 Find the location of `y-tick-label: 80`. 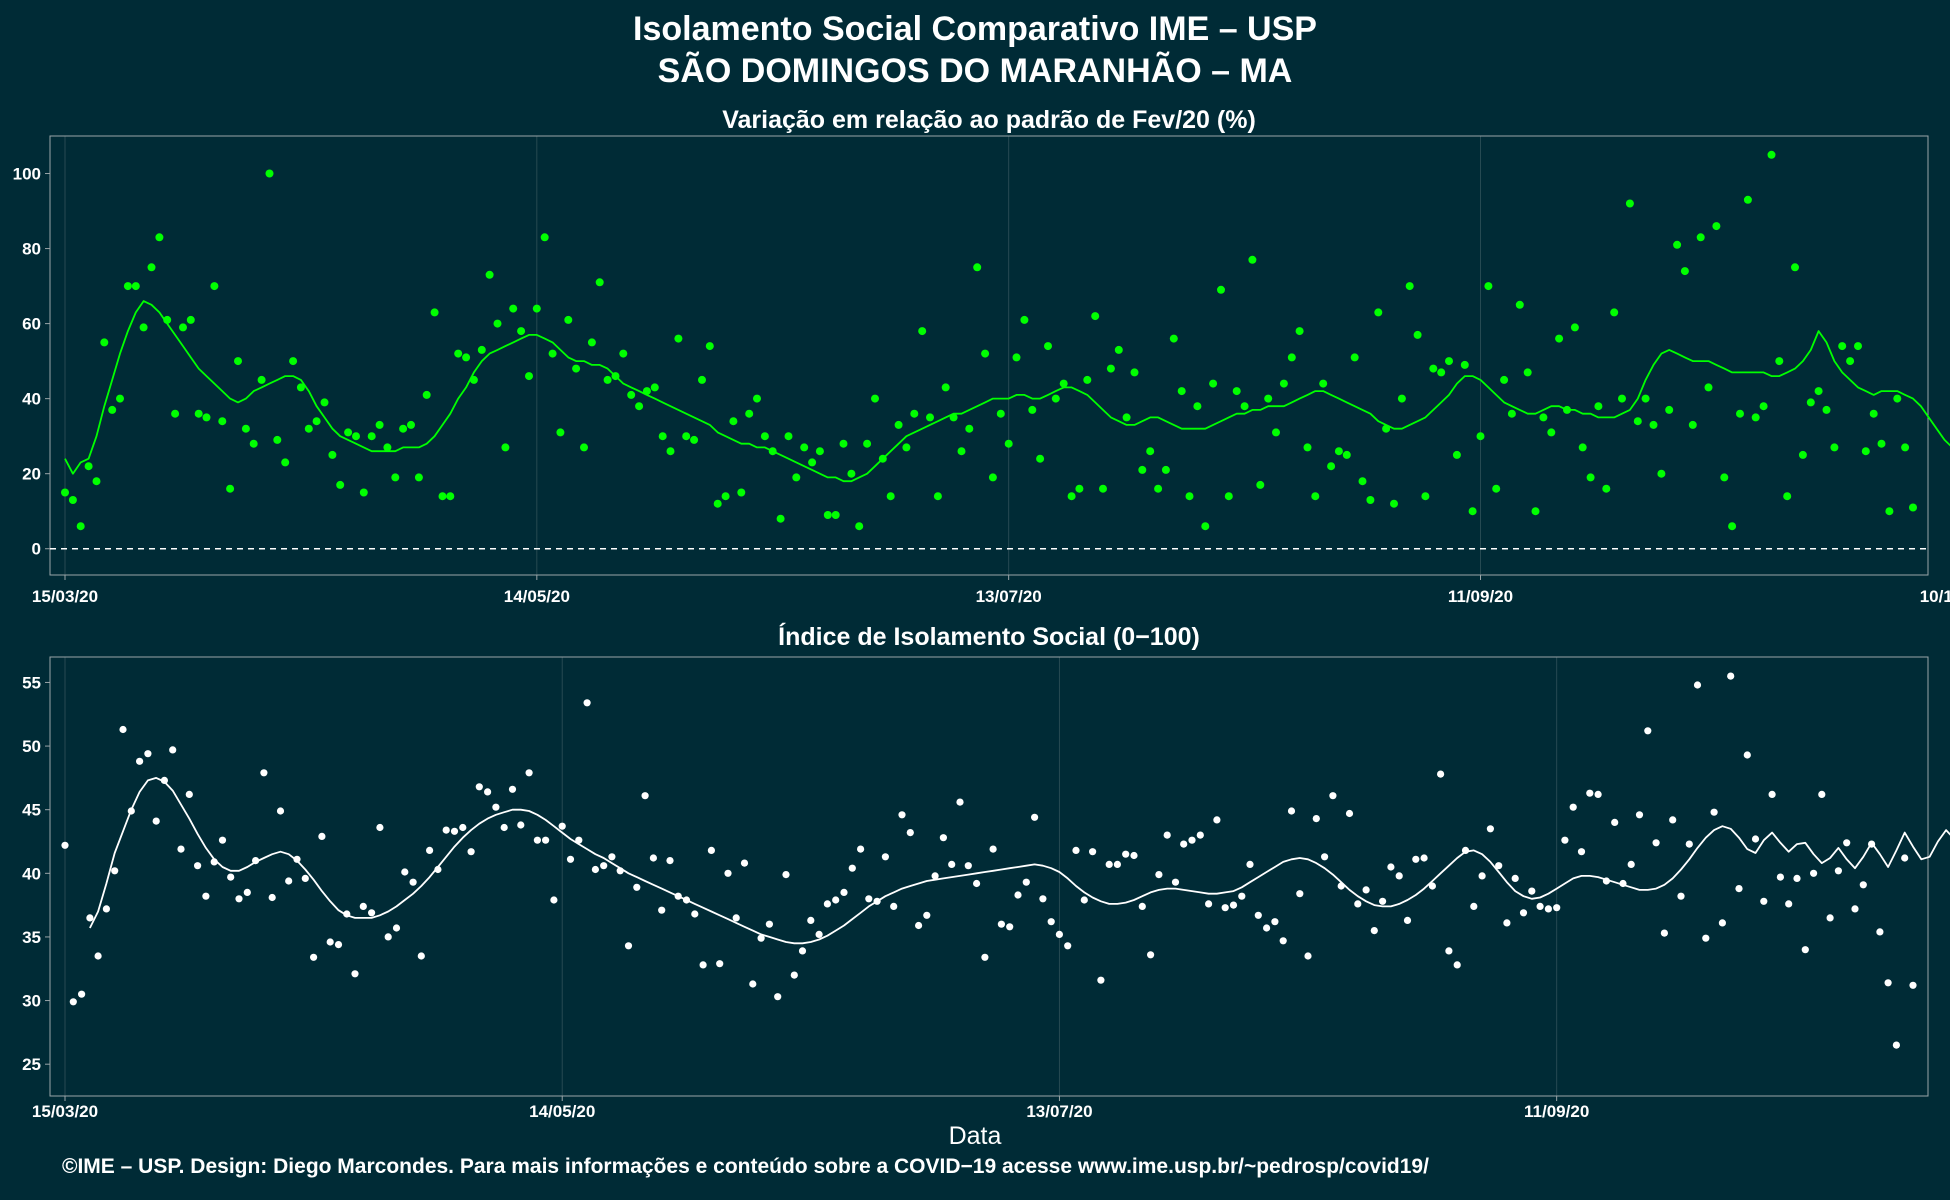

y-tick-label: 80 is located at coordinates (31, 249).